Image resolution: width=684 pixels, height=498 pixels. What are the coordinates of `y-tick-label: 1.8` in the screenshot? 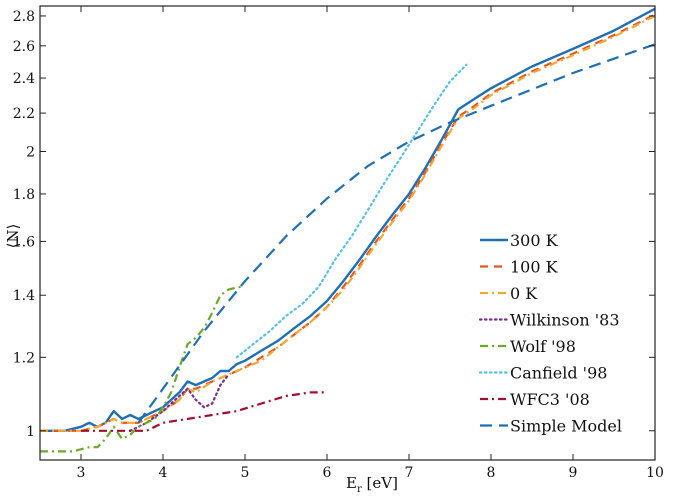 It's located at (24, 195).